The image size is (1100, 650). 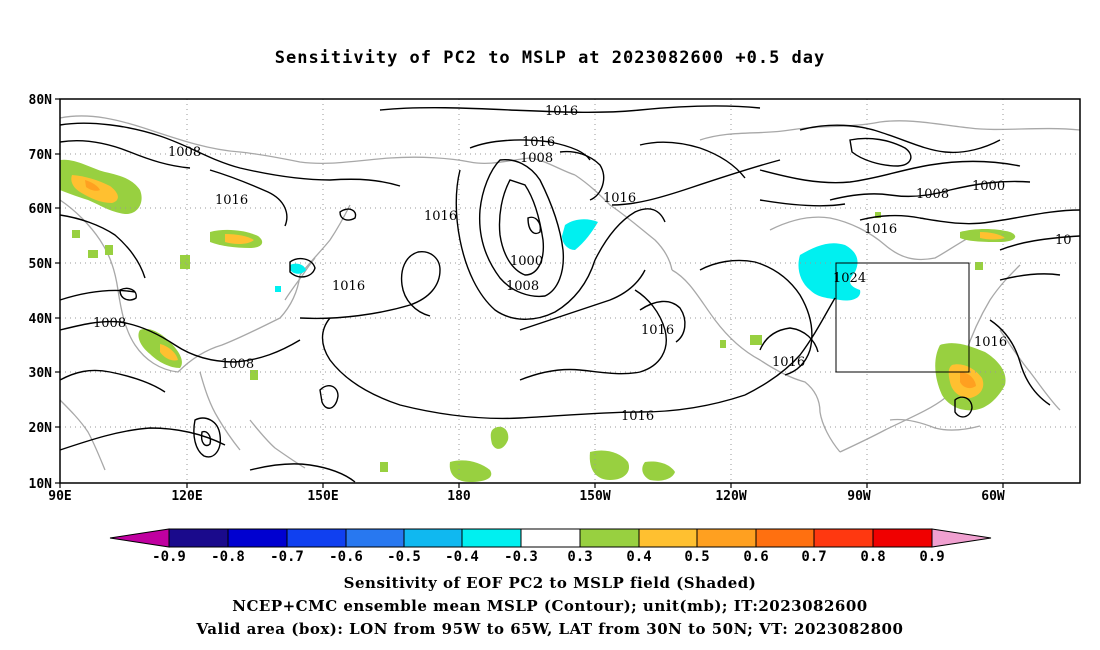 I want to click on colorbar-label: 0.6, so click(x=755, y=557).